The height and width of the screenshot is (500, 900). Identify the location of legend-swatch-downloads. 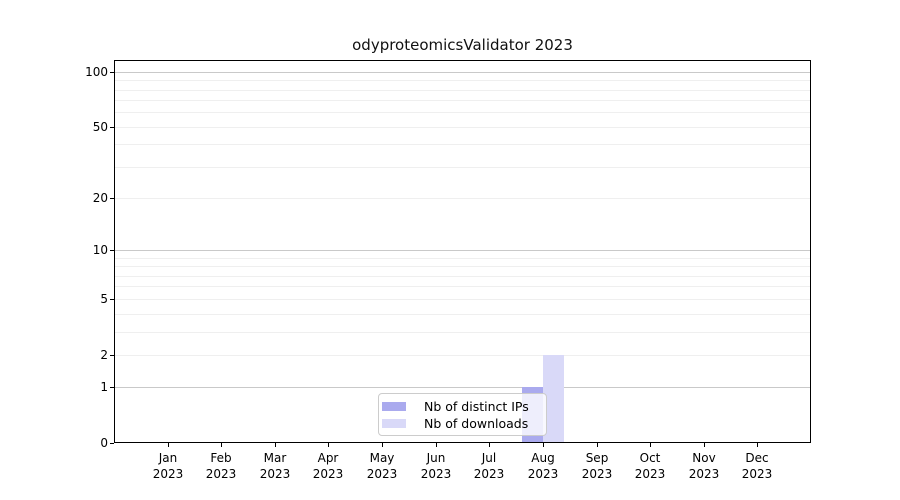
(394, 423).